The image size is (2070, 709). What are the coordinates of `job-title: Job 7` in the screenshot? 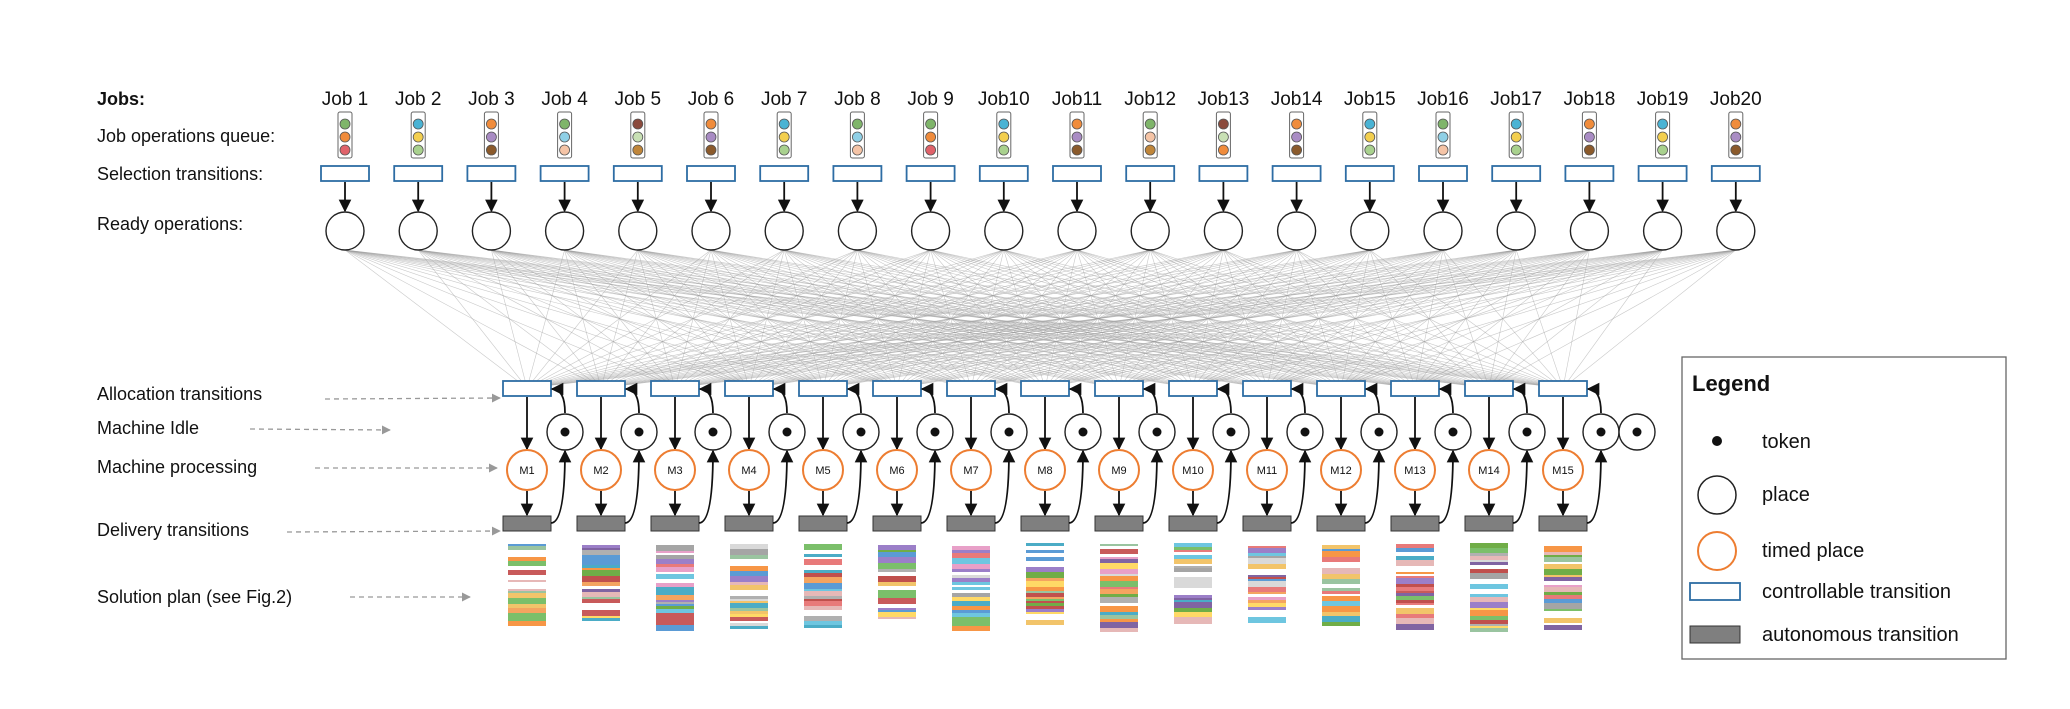 It's located at (784, 99).